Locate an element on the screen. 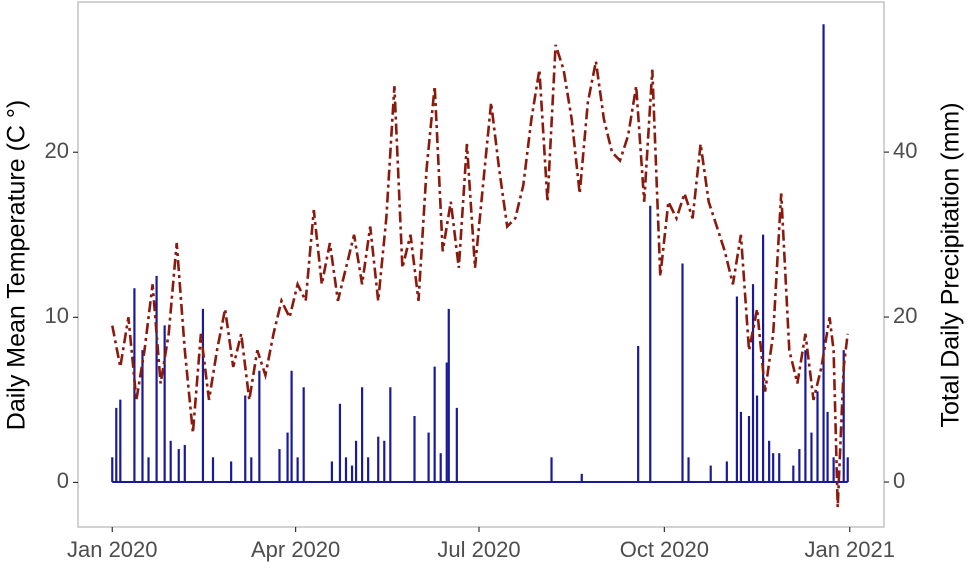 The height and width of the screenshot is (568, 968). y2-axis-title: Total Daily Precipitation (mm) is located at coordinates (951, 264).